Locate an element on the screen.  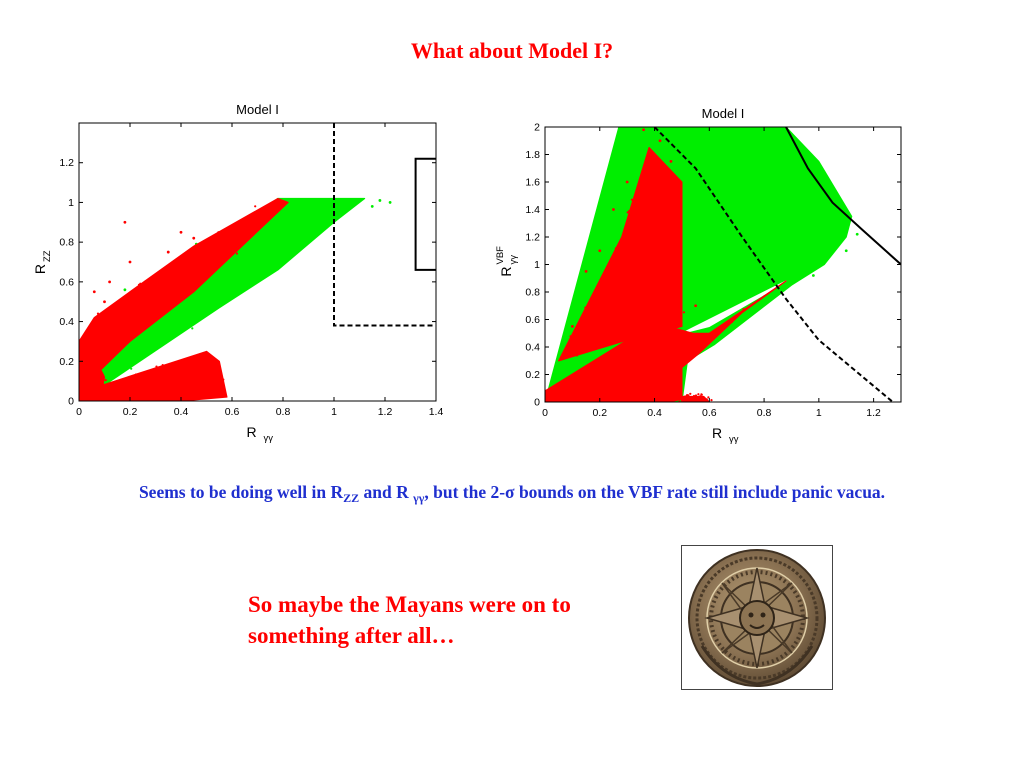
caption-sub-zz: ZZ is located at coordinates (351, 498).